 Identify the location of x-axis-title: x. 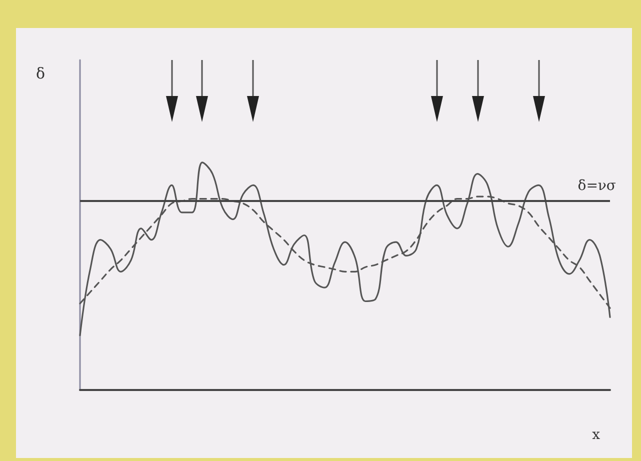
(596, 435).